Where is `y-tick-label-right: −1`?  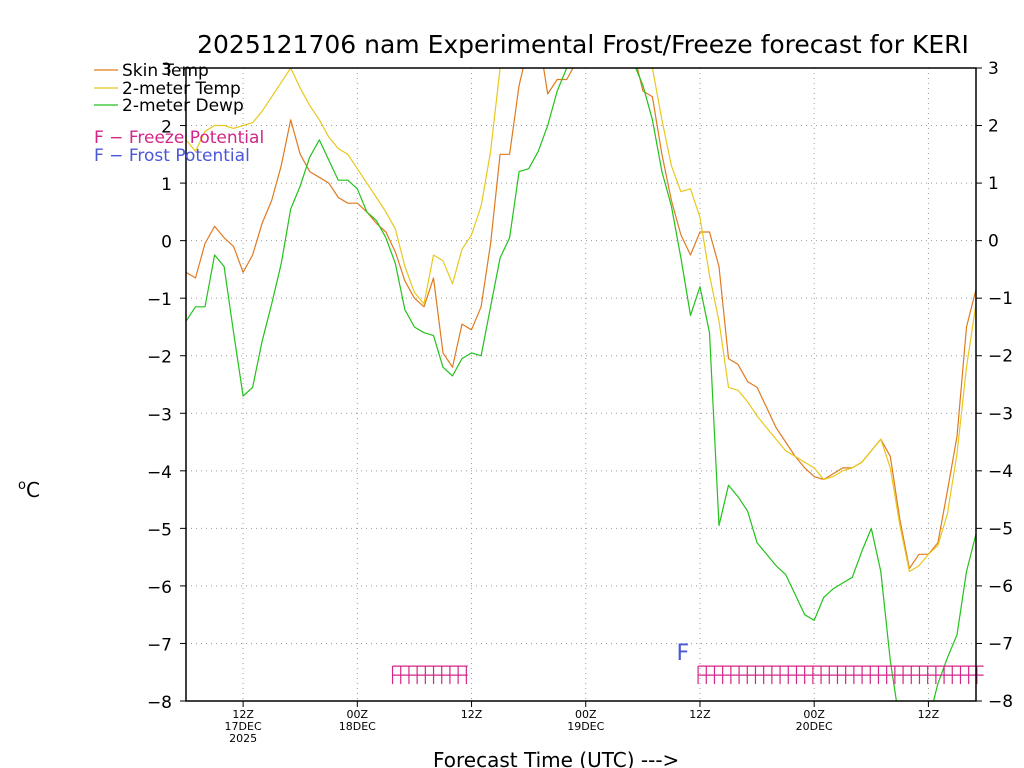 y-tick-label-right: −1 is located at coordinates (1000, 299).